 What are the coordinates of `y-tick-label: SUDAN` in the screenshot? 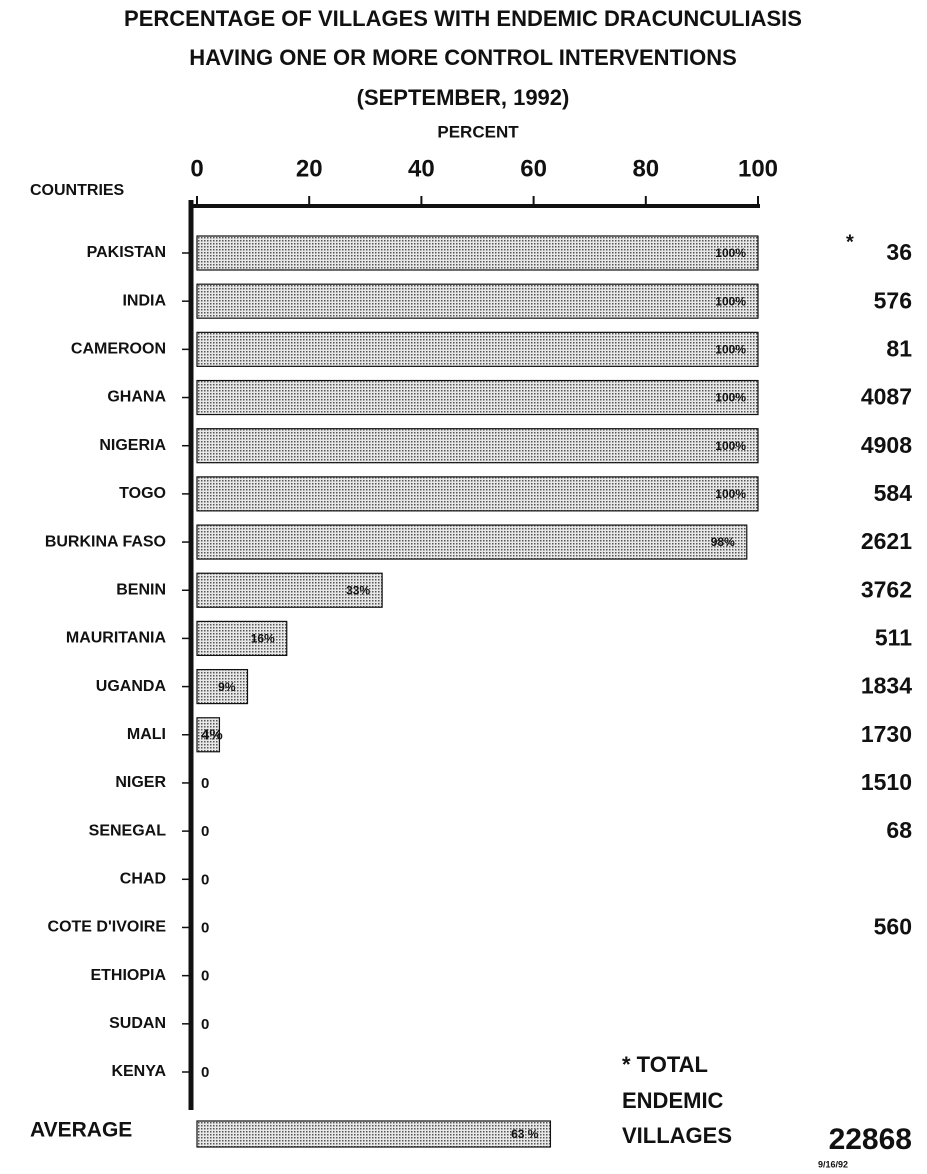 It's located at (137, 1023).